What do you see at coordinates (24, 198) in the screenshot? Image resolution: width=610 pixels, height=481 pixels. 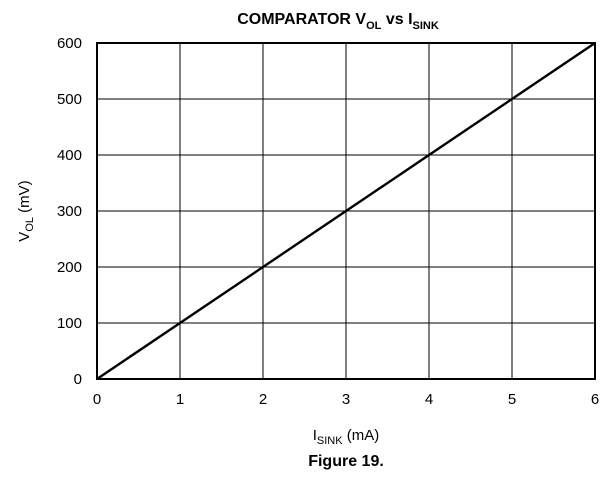 I see `y-axis-label-rest: (mV)` at bounding box center [24, 198].